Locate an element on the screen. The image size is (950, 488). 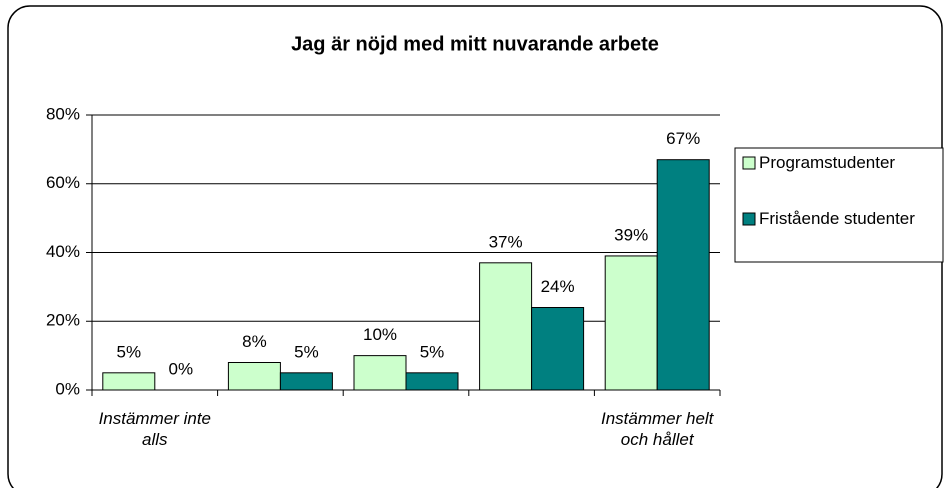
legend-label: Fristående studenter is located at coordinates (837, 218).